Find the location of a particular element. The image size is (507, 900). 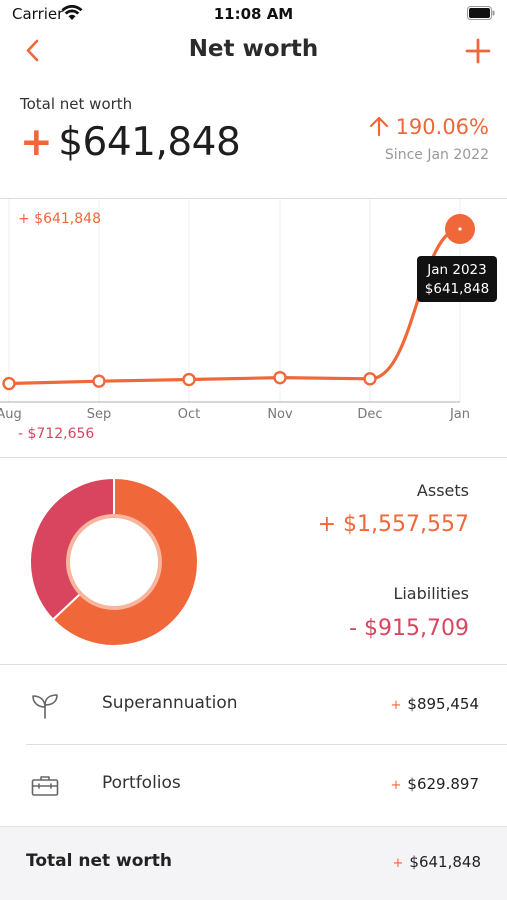

summary-sign: + is located at coordinates (36, 142).